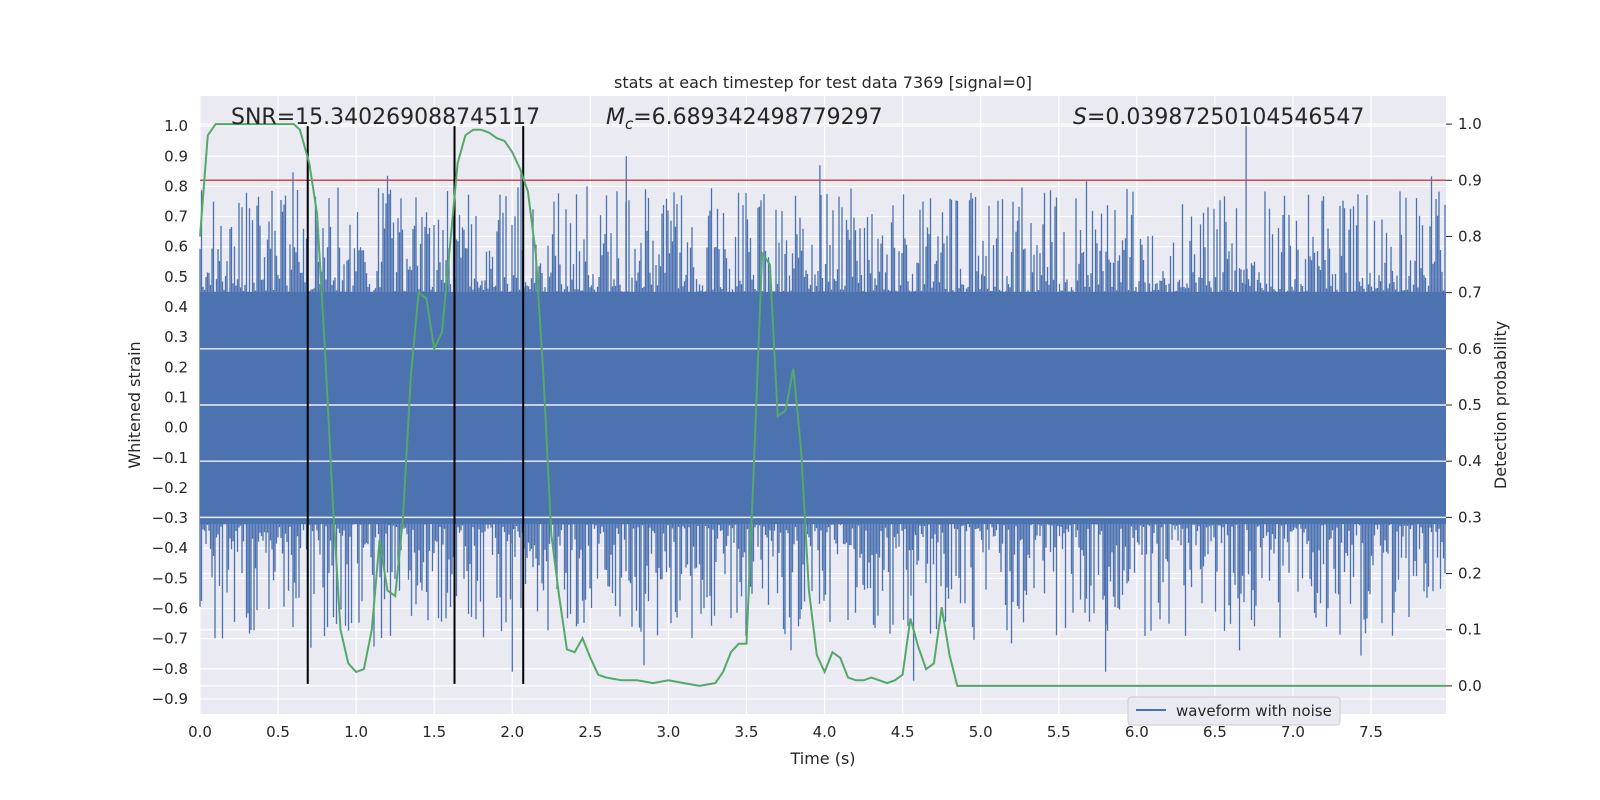  I want to click on y-left-tick-label: −0.9, so click(170, 699).